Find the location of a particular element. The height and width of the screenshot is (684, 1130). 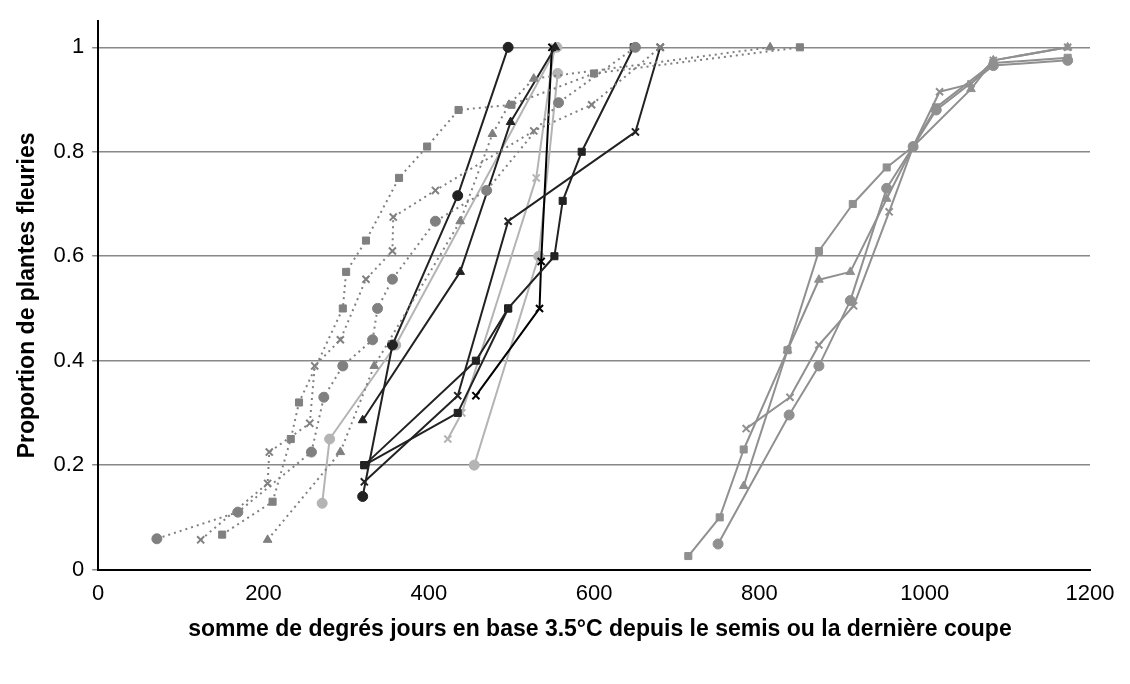

x-tick-label: 0 is located at coordinates (98, 592).